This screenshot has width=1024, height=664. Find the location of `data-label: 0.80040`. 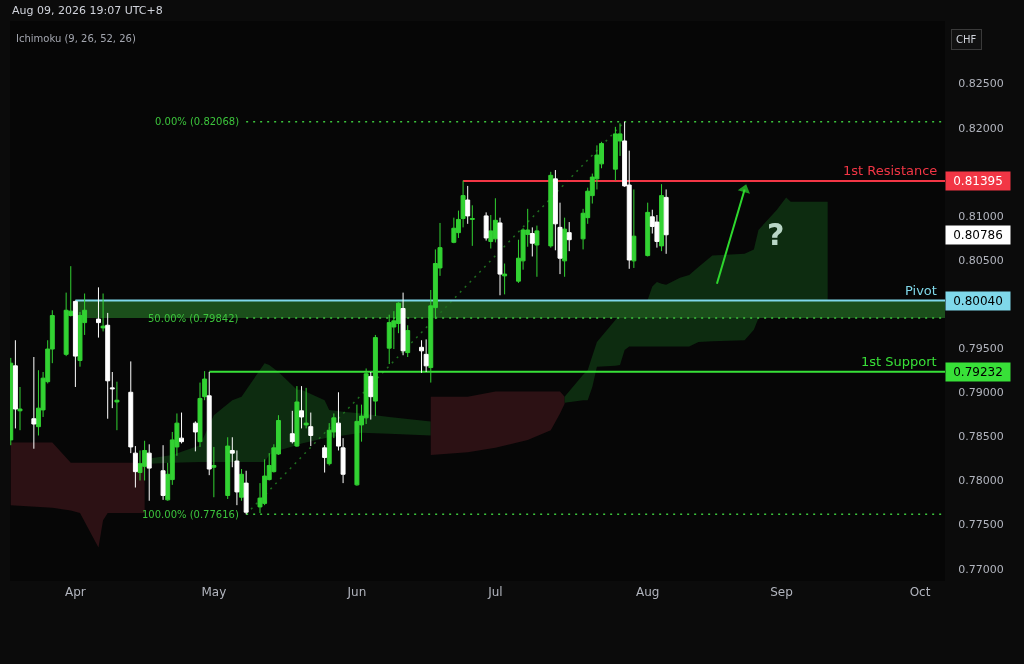

data-label: 0.80040 is located at coordinates (978, 301).